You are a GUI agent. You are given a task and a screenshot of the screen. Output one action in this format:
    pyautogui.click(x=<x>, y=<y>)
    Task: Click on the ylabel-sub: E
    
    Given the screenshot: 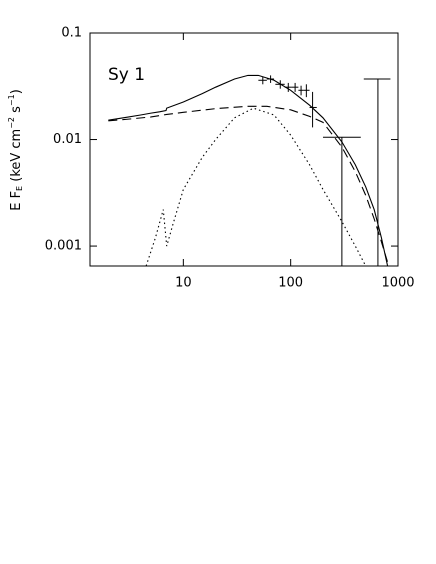 What is the action you would take?
    pyautogui.click(x=19, y=188)
    